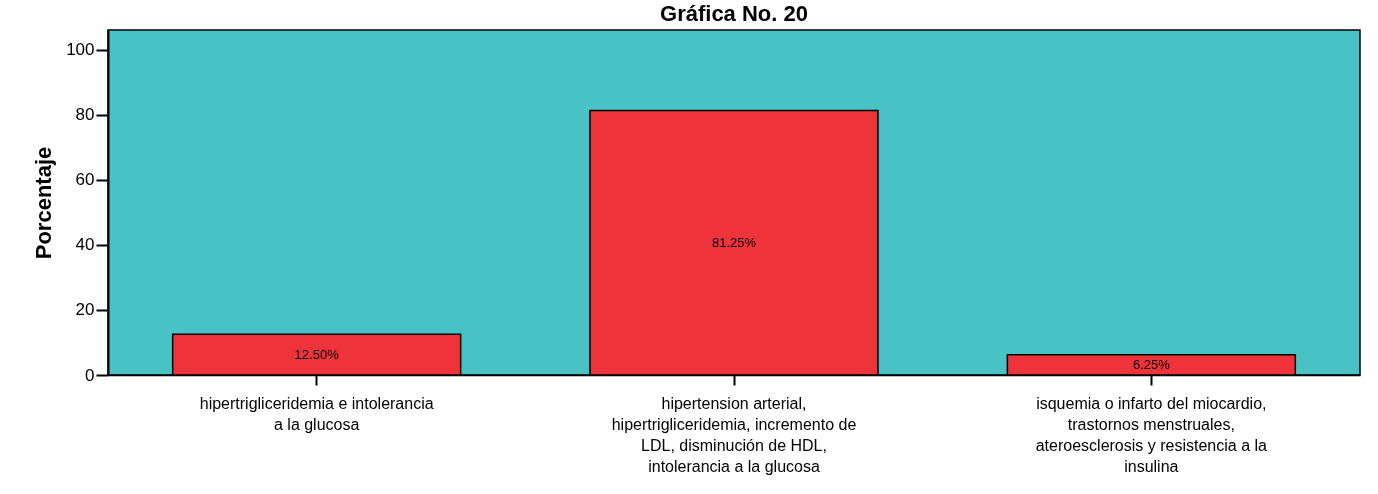 This screenshot has height=494, width=1378. What do you see at coordinates (80, 50) in the screenshot?
I see `y-tick-label: 100` at bounding box center [80, 50].